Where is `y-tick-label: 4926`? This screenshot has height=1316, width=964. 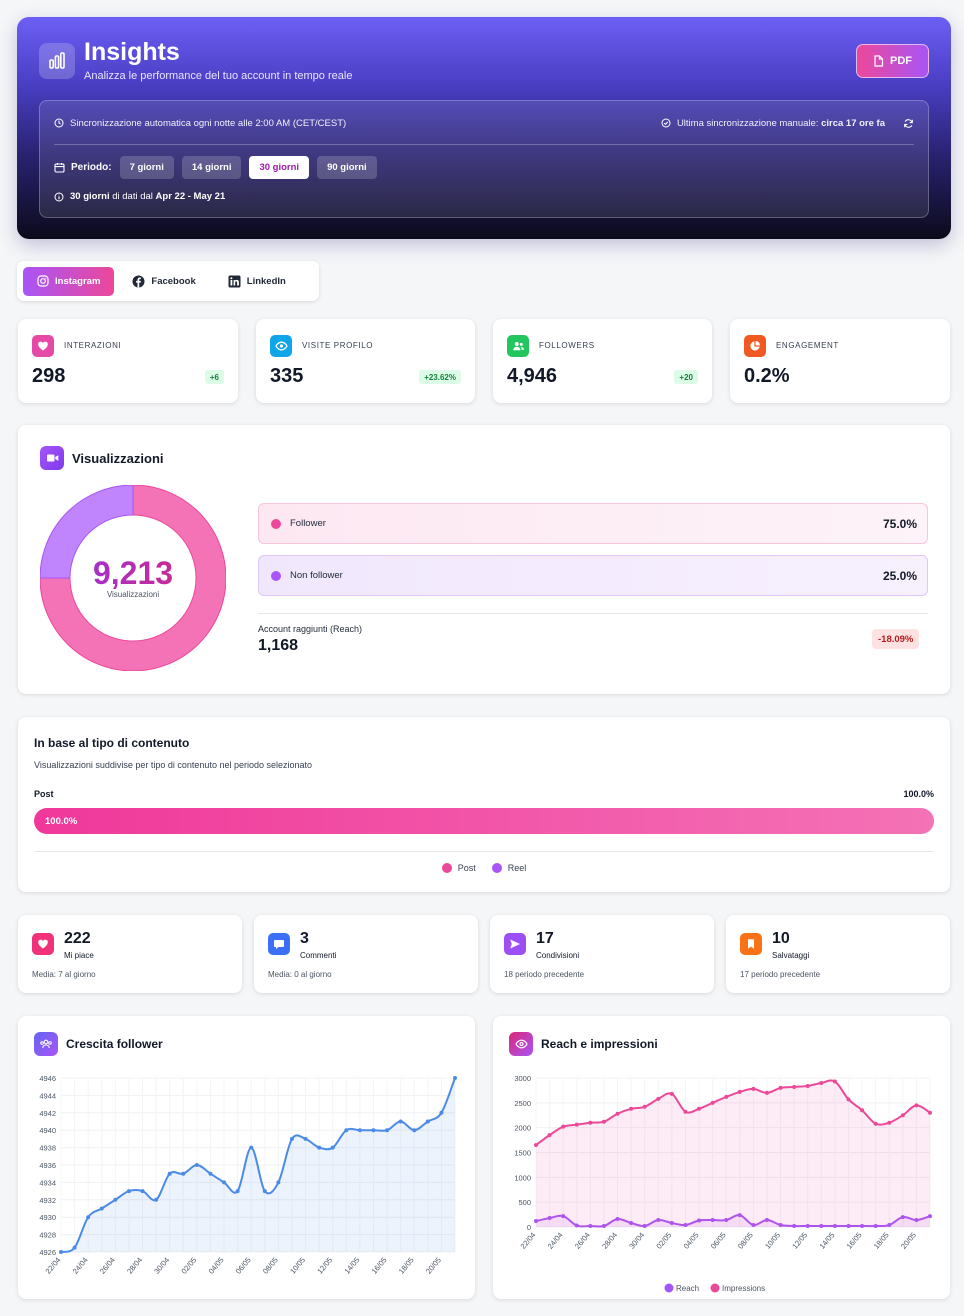 y-tick-label: 4926 is located at coordinates (47, 1252).